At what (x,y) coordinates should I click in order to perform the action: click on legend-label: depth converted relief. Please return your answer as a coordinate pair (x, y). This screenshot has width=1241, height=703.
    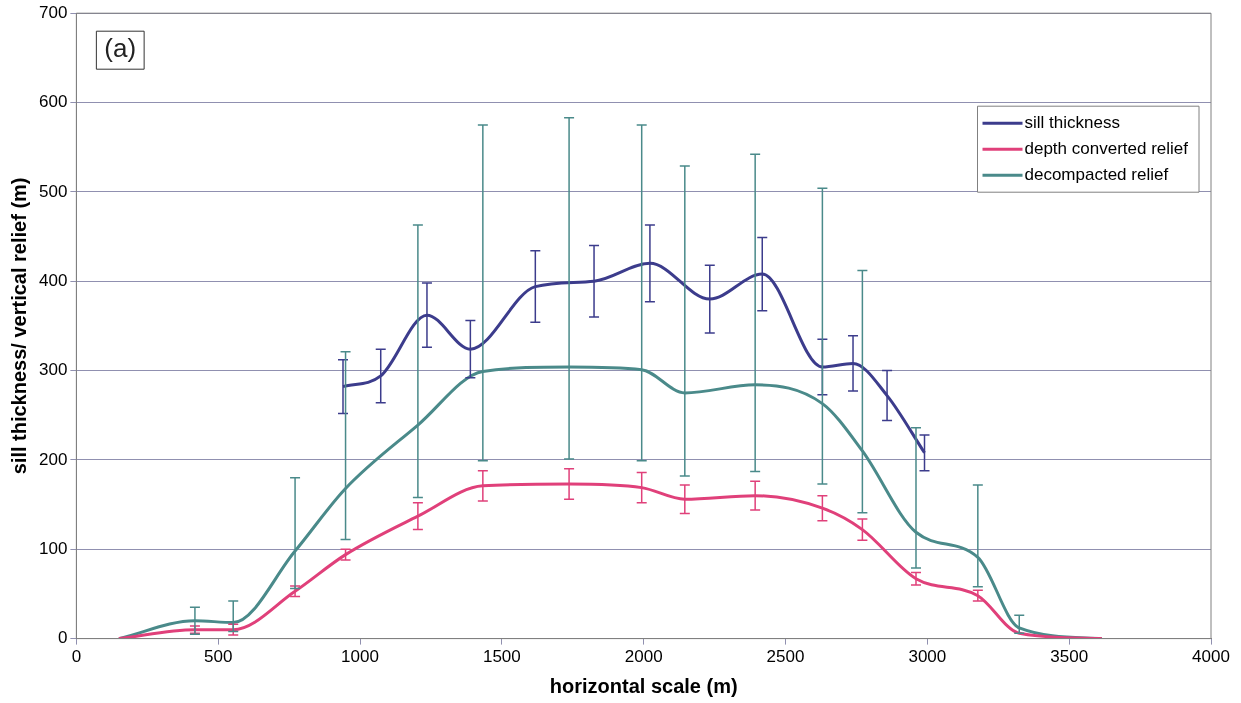
    Looking at the image, I should click on (1106, 148).